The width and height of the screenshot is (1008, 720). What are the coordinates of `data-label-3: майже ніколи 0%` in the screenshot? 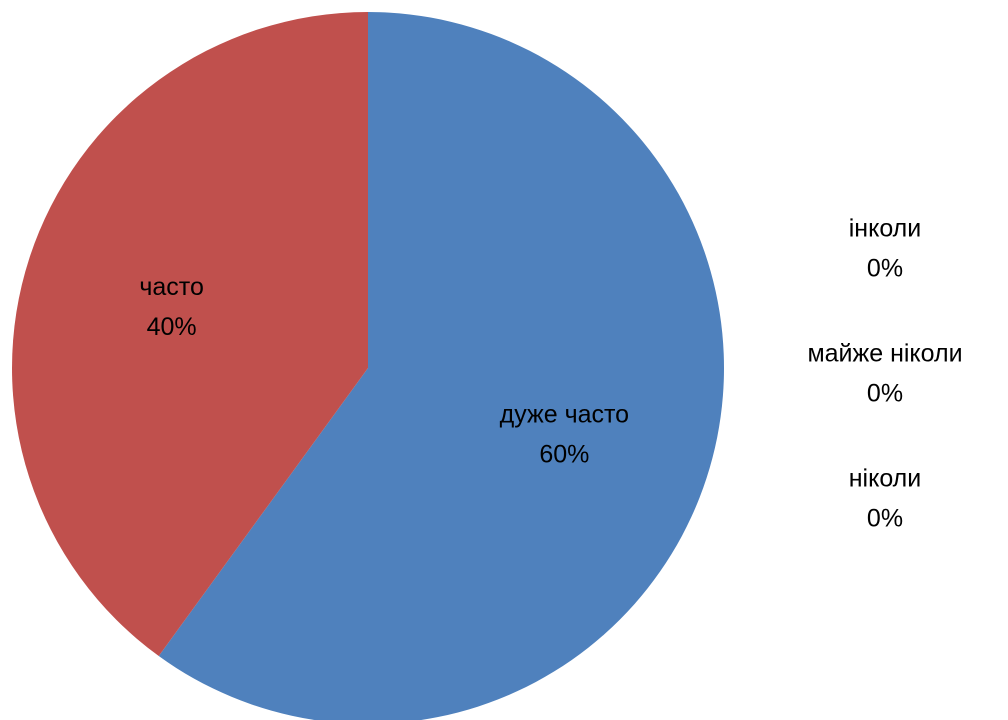 It's located at (884, 374).